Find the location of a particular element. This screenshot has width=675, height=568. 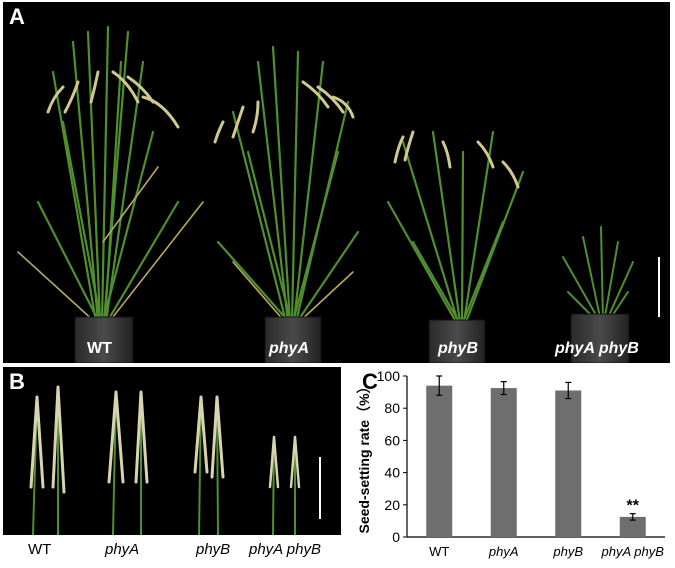

label-phya-phyb: phyA phyB is located at coordinates (597, 348).